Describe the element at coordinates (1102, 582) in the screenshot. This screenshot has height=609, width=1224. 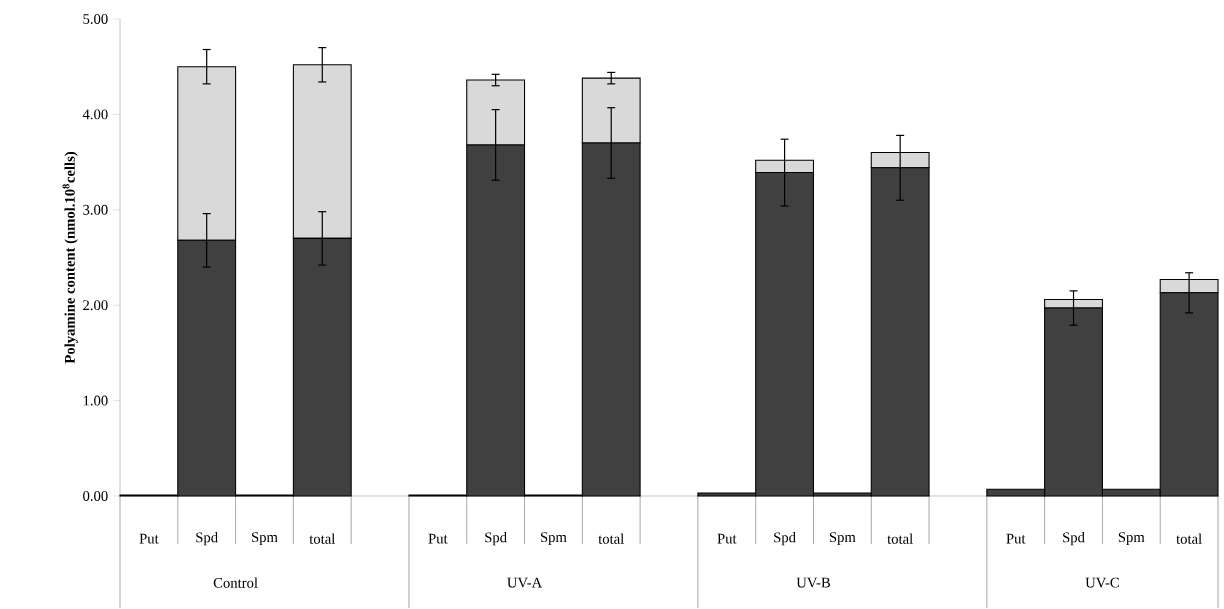
I see `text: UV-C` at that location.